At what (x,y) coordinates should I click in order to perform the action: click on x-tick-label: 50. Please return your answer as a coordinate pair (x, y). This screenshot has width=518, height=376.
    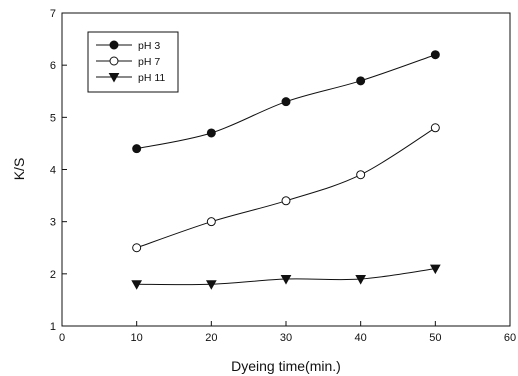
    Looking at the image, I should click on (435, 338).